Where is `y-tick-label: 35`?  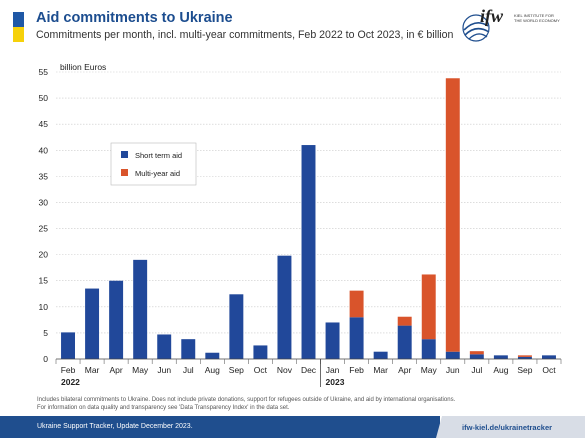
y-tick-label: 35 is located at coordinates (44, 176).